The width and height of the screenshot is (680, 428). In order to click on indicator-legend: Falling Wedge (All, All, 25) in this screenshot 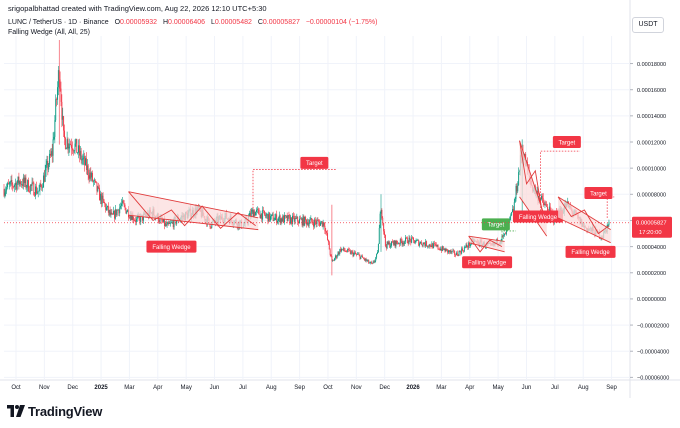, I will do `click(49, 32)`.